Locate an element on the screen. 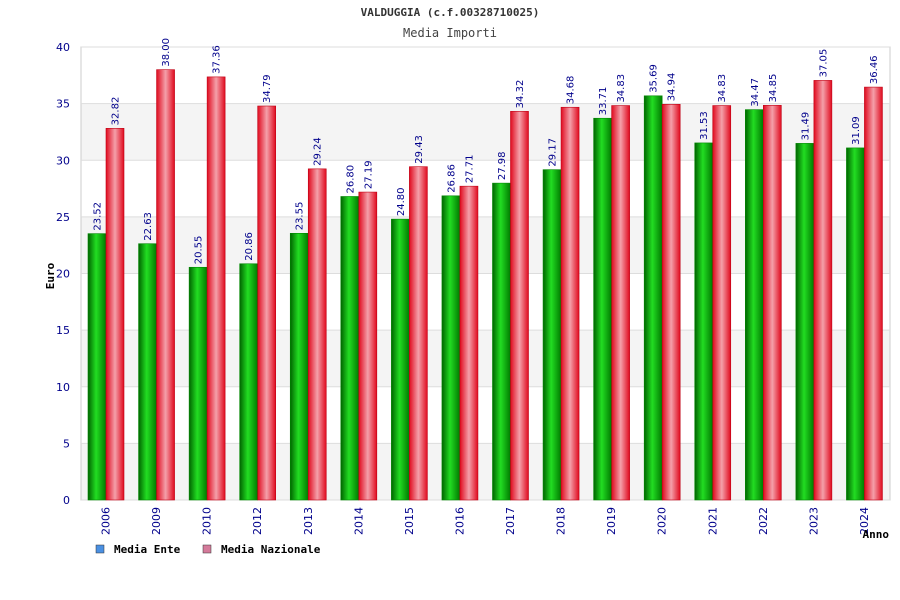  data-label-media-nazionale-2020: 34.94 is located at coordinates (672, 87).